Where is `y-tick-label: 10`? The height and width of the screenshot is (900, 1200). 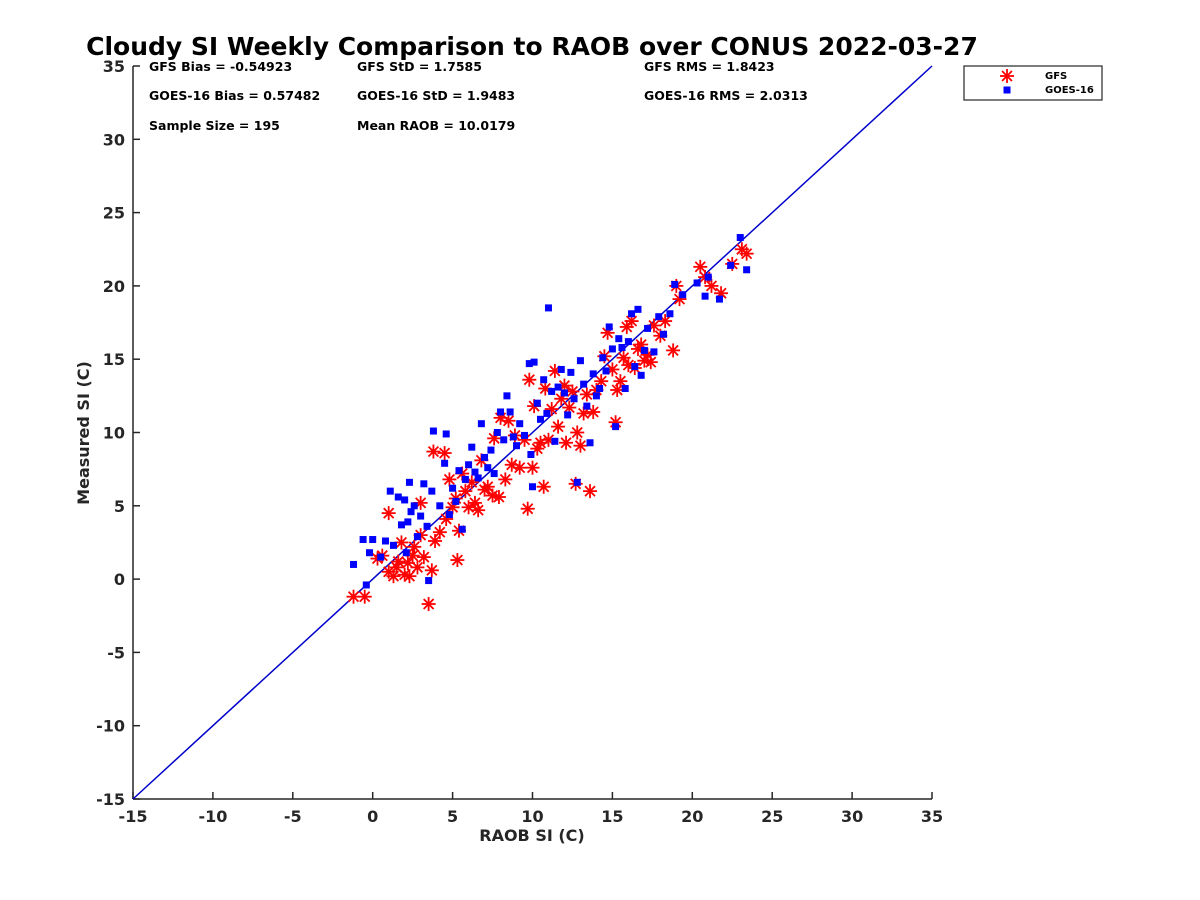 y-tick-label: 10 is located at coordinates (114, 433).